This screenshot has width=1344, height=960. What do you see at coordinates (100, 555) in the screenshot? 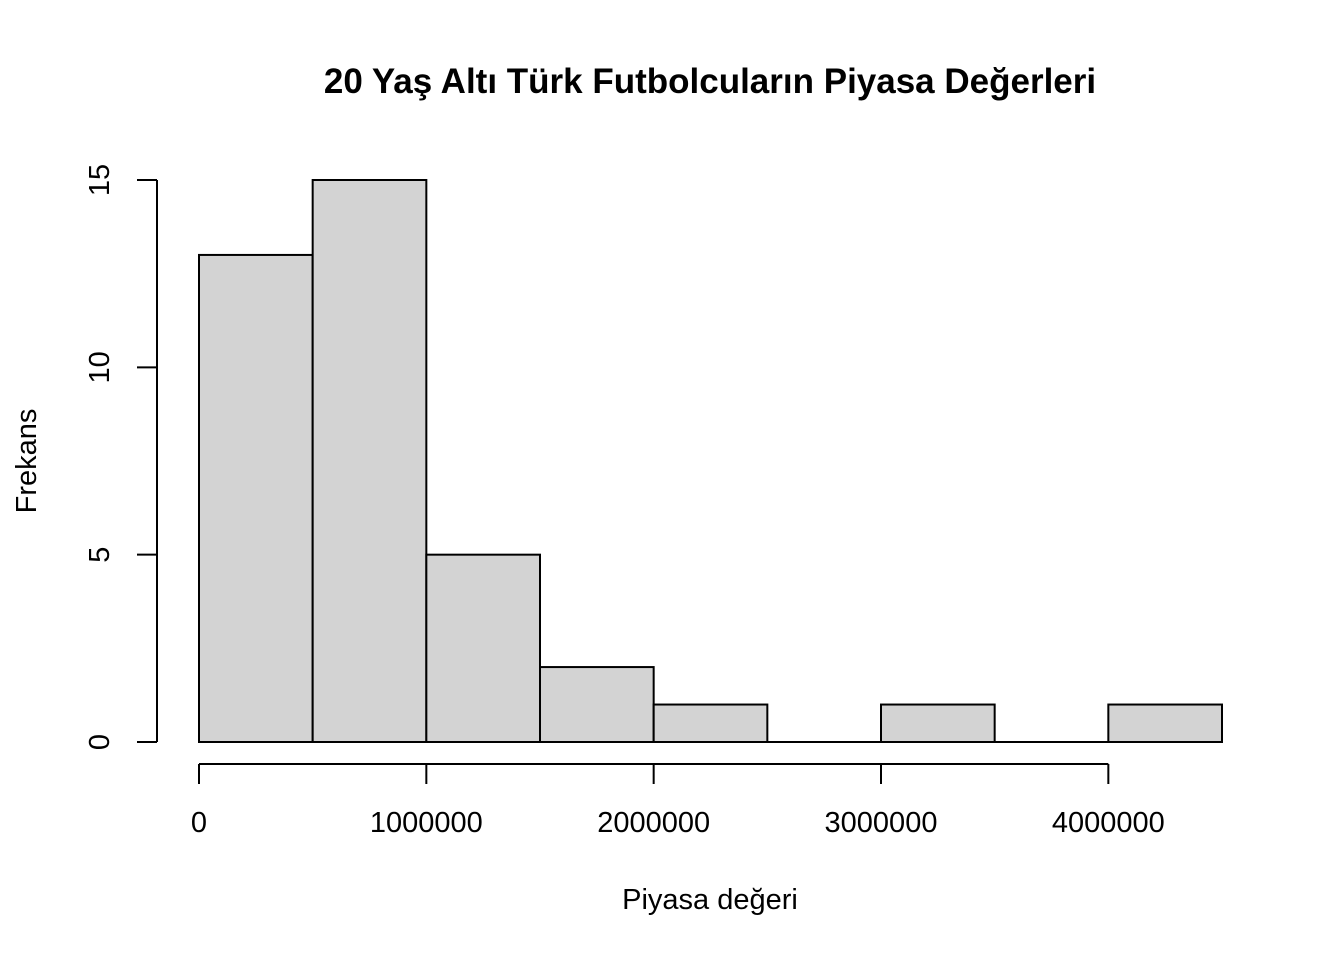
I see `y-tick-label-1: 5` at bounding box center [100, 555].